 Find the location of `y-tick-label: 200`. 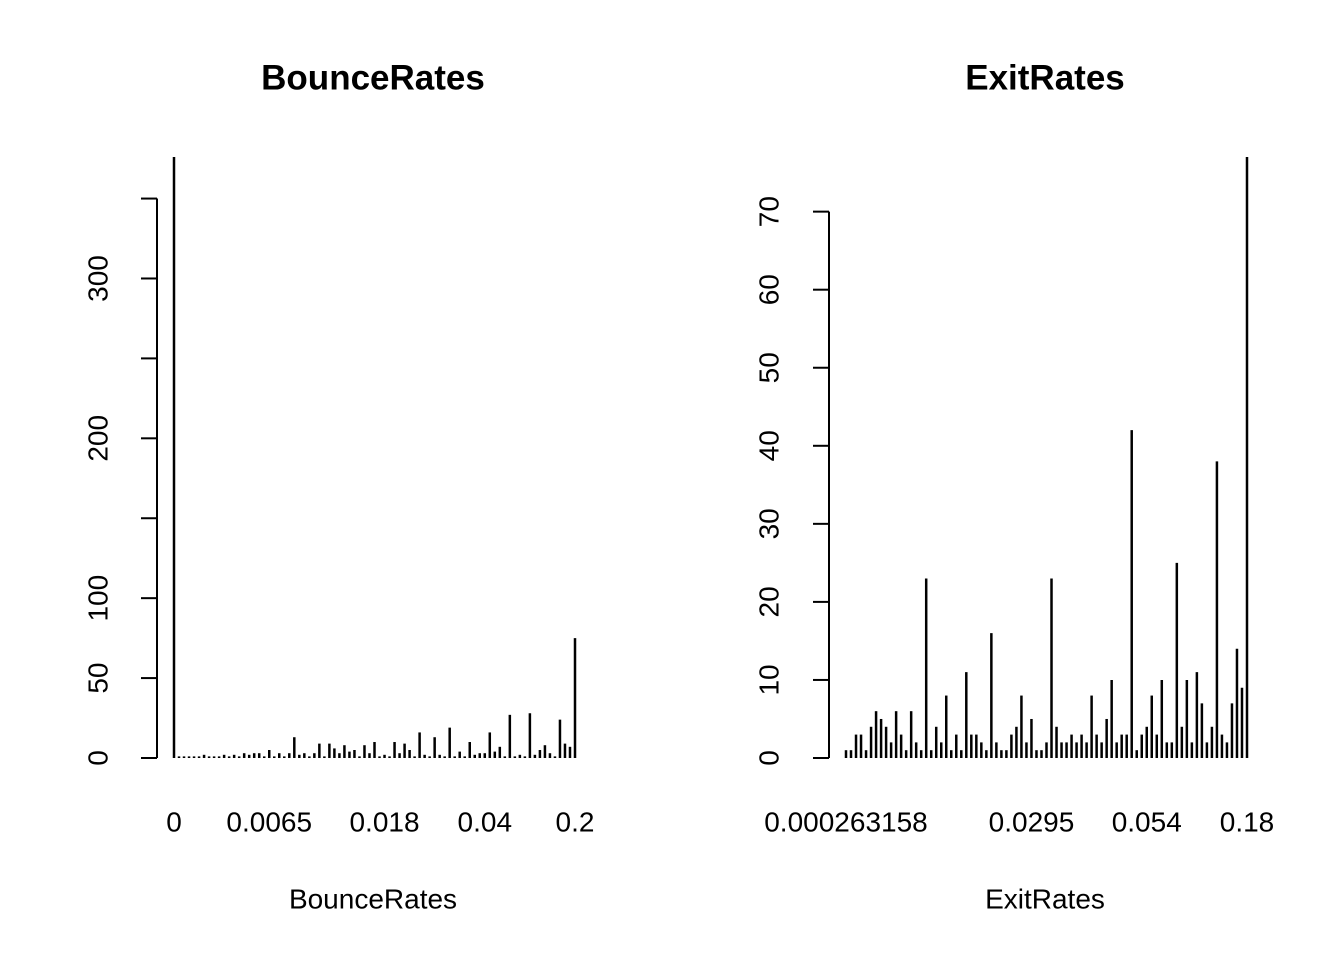

y-tick-label: 200 is located at coordinates (97, 438).